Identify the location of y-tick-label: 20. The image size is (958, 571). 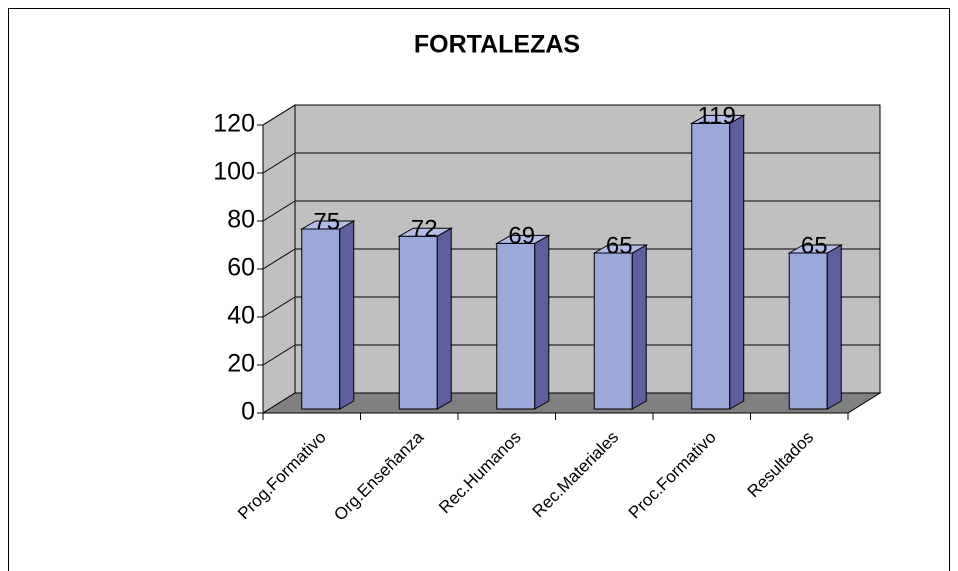
(241, 364).